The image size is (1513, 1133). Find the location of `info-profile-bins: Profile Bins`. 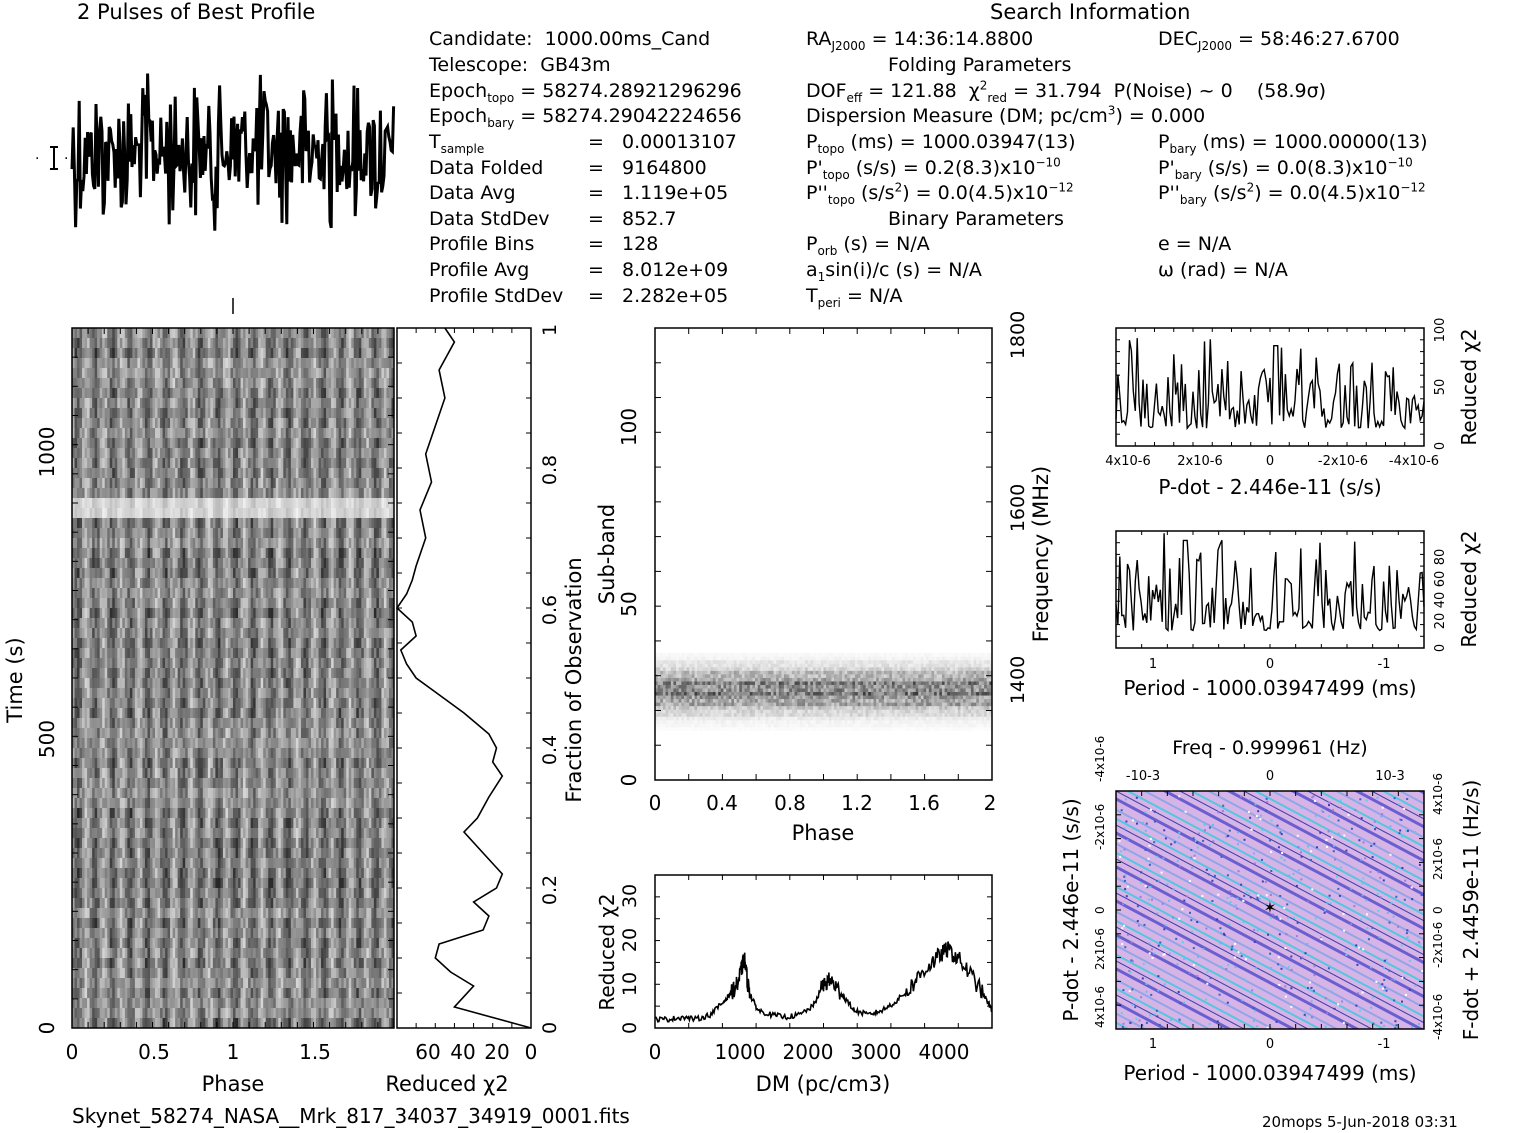

info-profile-bins: Profile Bins is located at coordinates (482, 244).